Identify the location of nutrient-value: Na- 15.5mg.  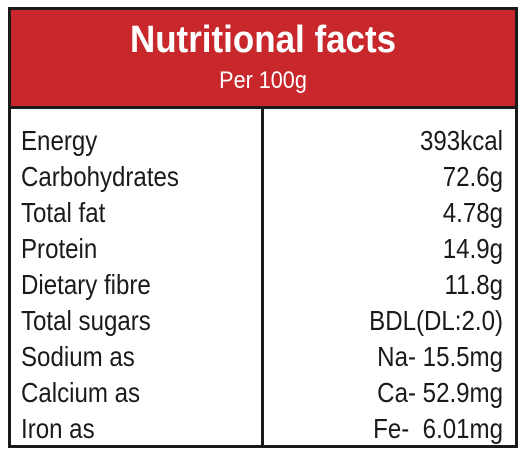
(440, 356).